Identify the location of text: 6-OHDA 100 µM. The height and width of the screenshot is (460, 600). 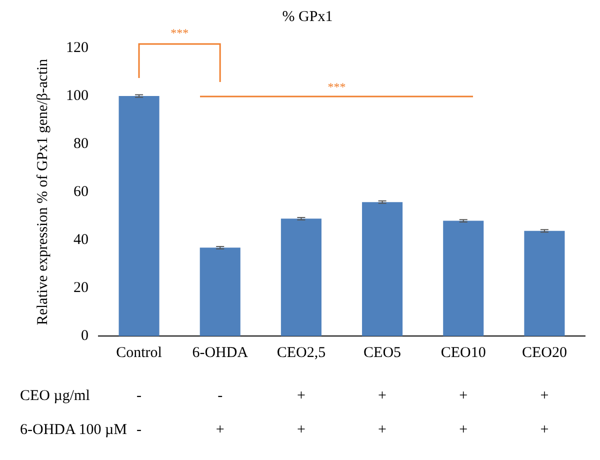
(73, 430).